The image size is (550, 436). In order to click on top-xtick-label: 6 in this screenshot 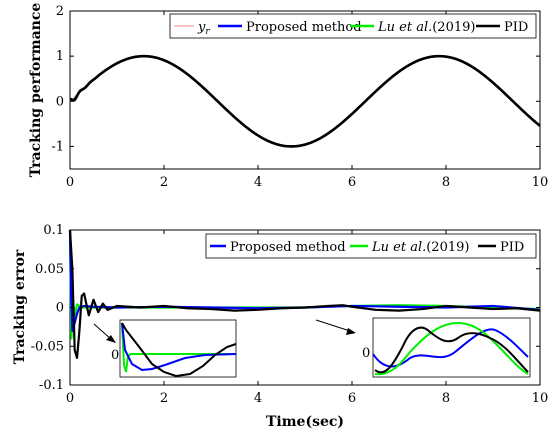, I will do `click(352, 182)`.